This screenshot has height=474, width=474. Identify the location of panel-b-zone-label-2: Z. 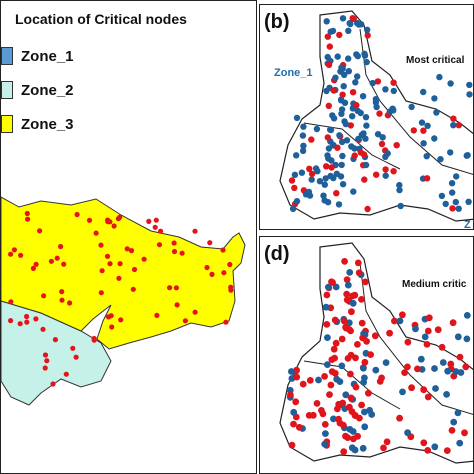
(467, 224).